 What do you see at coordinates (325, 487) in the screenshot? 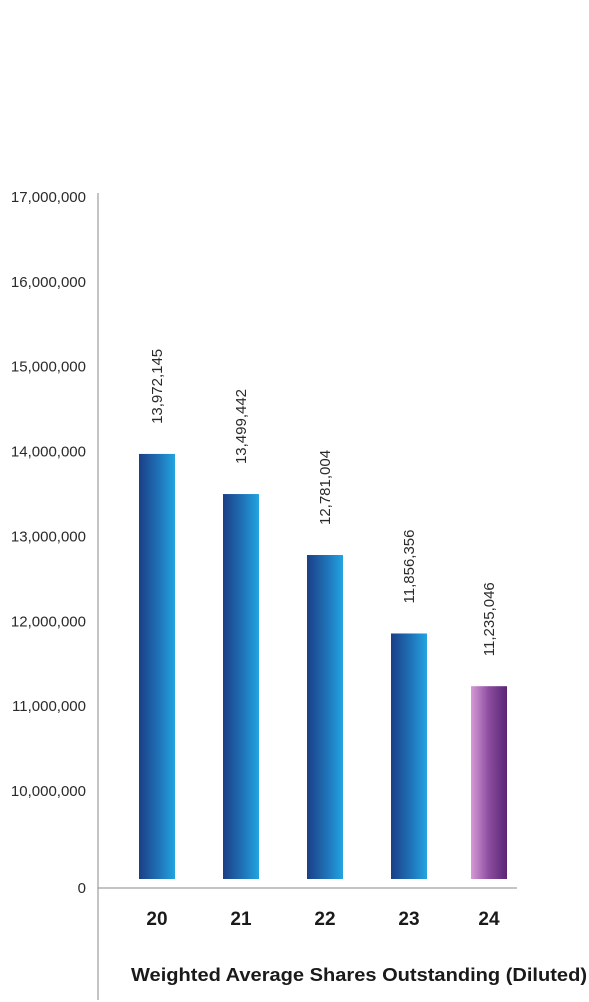
I see `value-label: 12,781,004` at bounding box center [325, 487].